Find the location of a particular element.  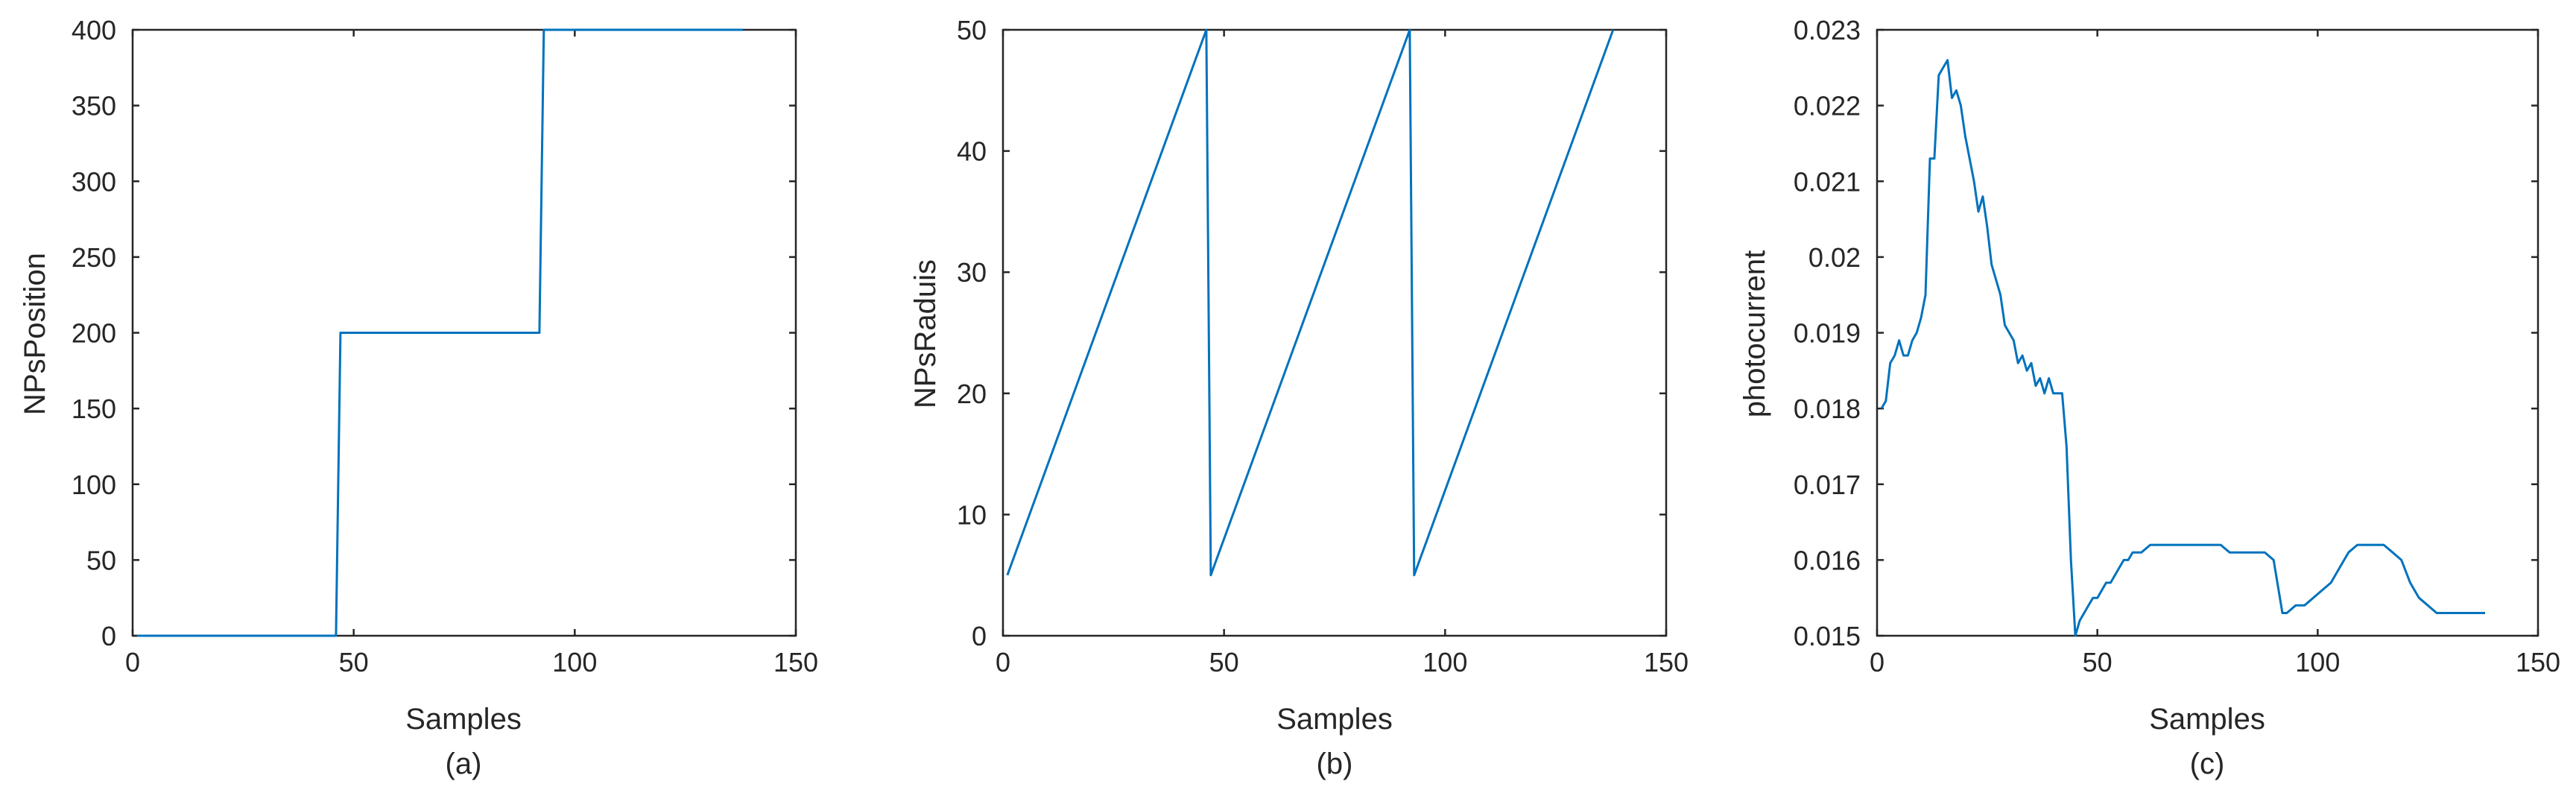

y-tick-label: 0.02 is located at coordinates (1834, 257).